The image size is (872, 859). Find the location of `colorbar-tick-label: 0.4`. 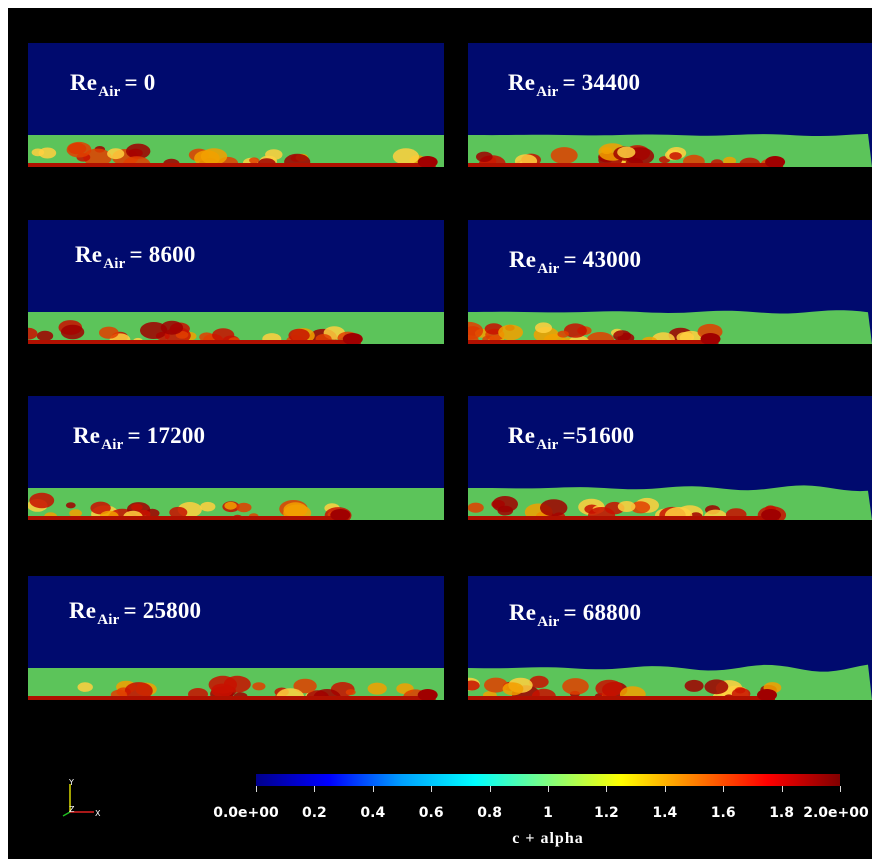

colorbar-tick-label: 0.4 is located at coordinates (373, 813).